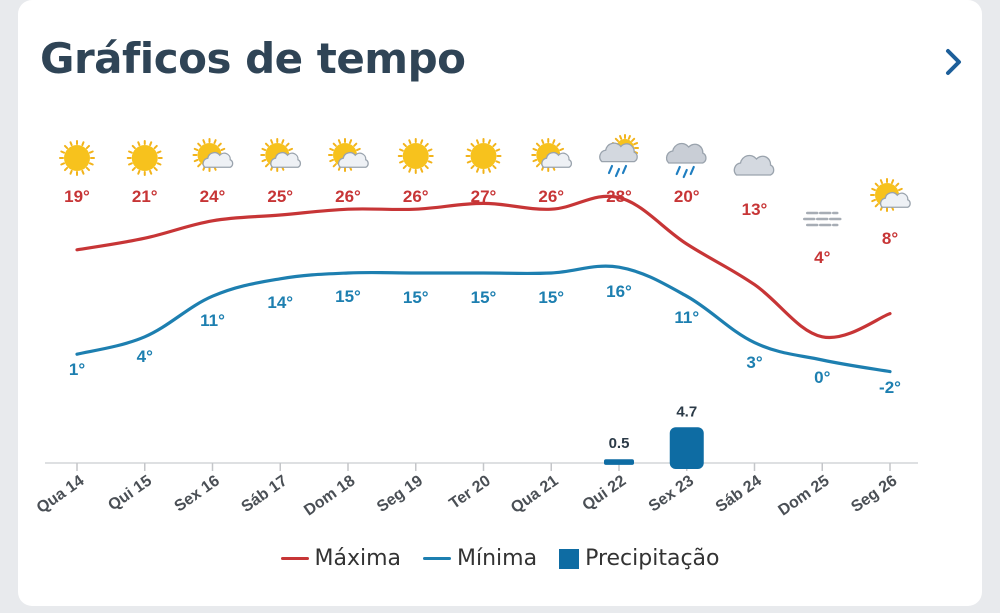  Describe the element at coordinates (213, 196) in the screenshot. I see `max-temp-label: 24°` at that location.